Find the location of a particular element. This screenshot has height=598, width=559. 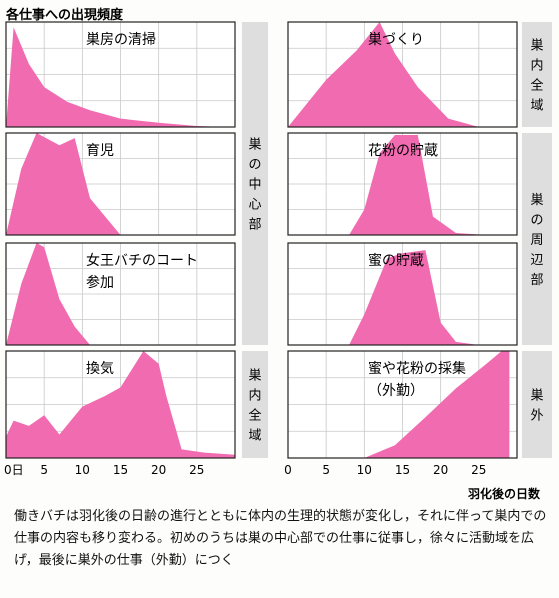

x-tick-label: 0 is located at coordinates (288, 470).